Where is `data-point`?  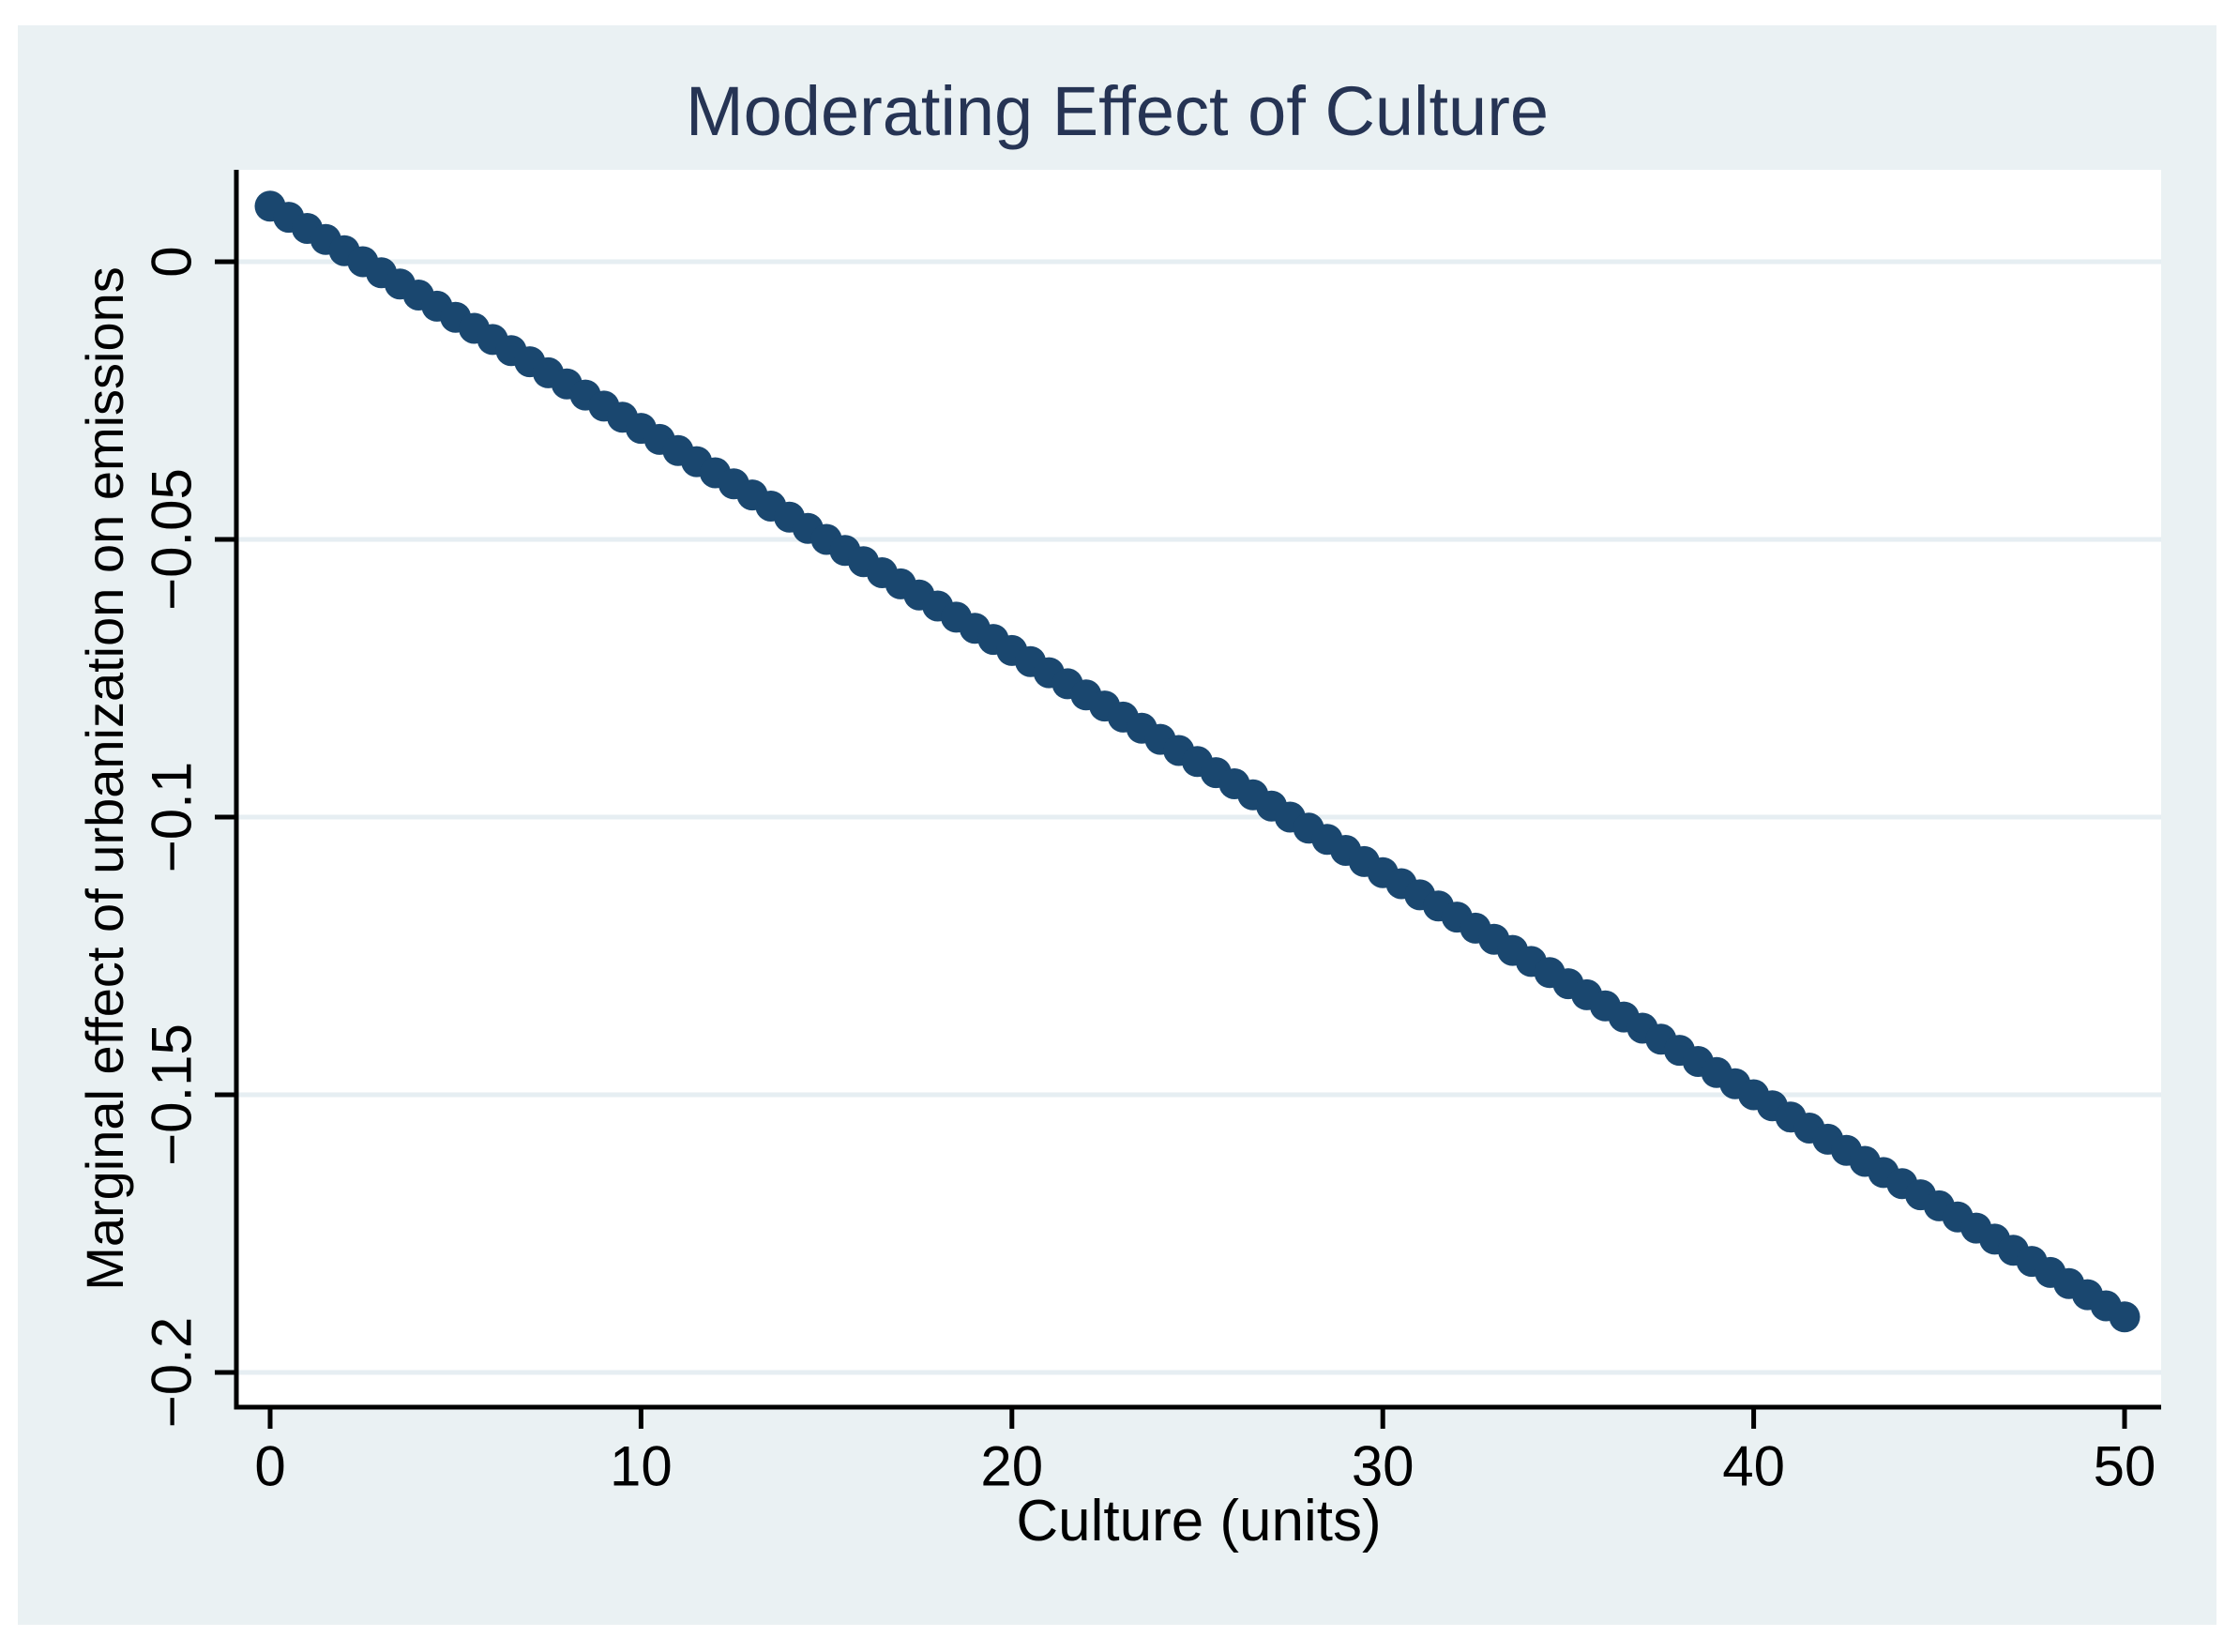
data-point is located at coordinates (2125, 1317).